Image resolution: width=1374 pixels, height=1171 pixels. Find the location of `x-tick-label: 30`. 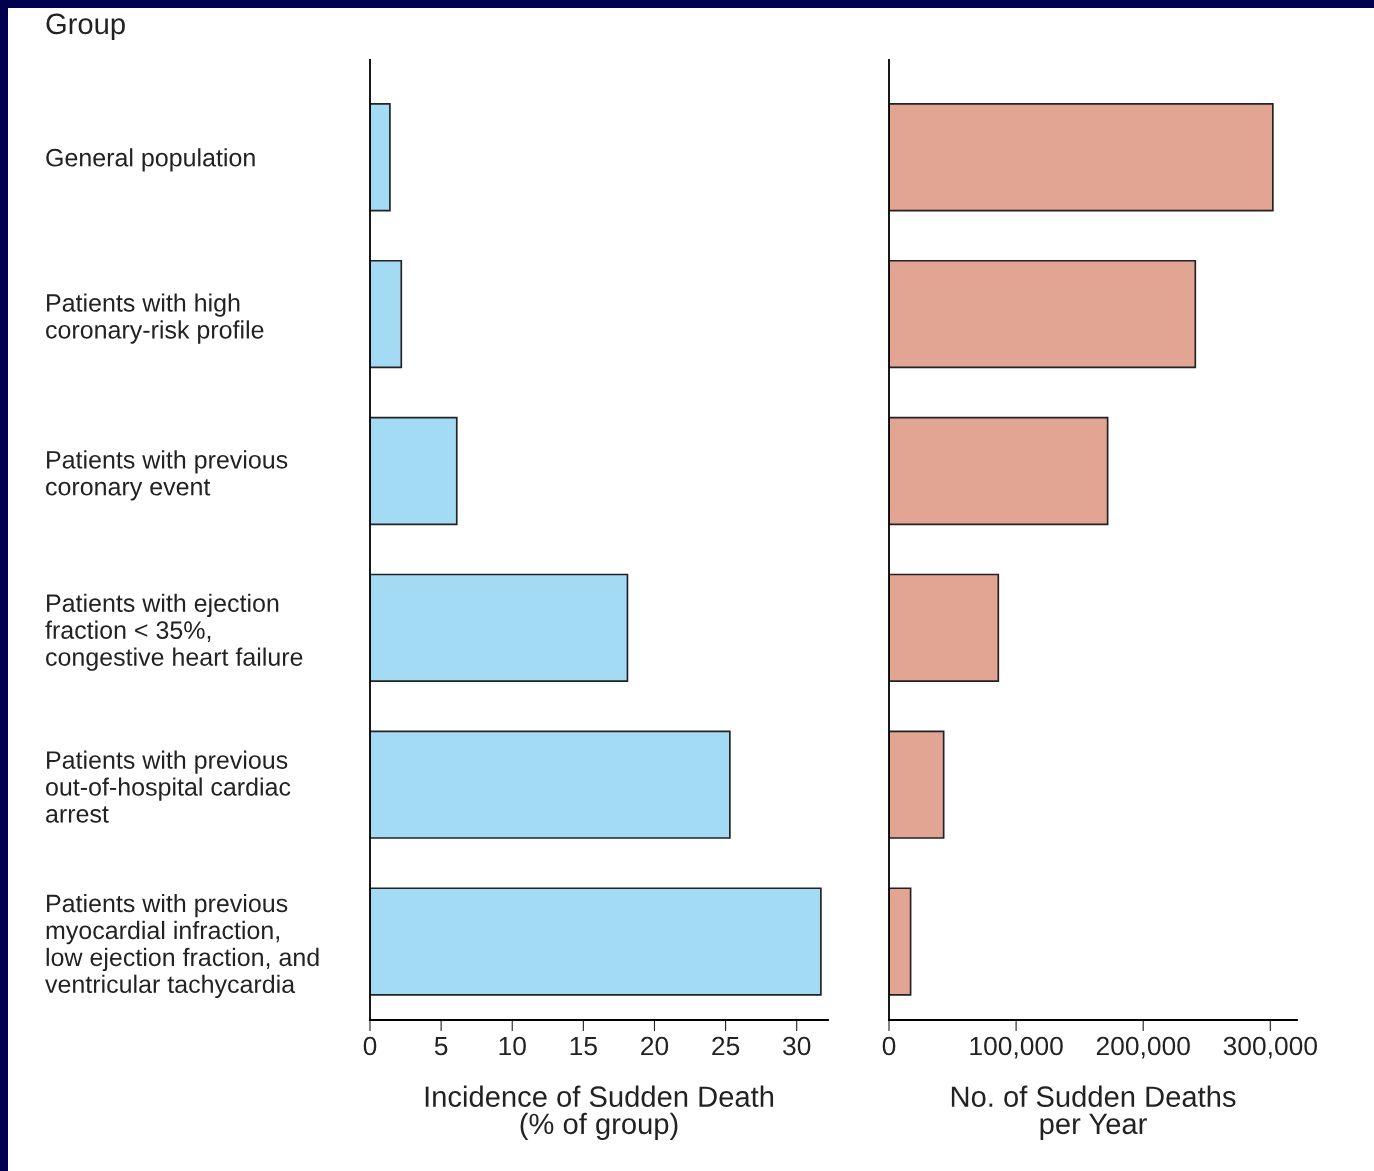

x-tick-label: 30 is located at coordinates (797, 1046).